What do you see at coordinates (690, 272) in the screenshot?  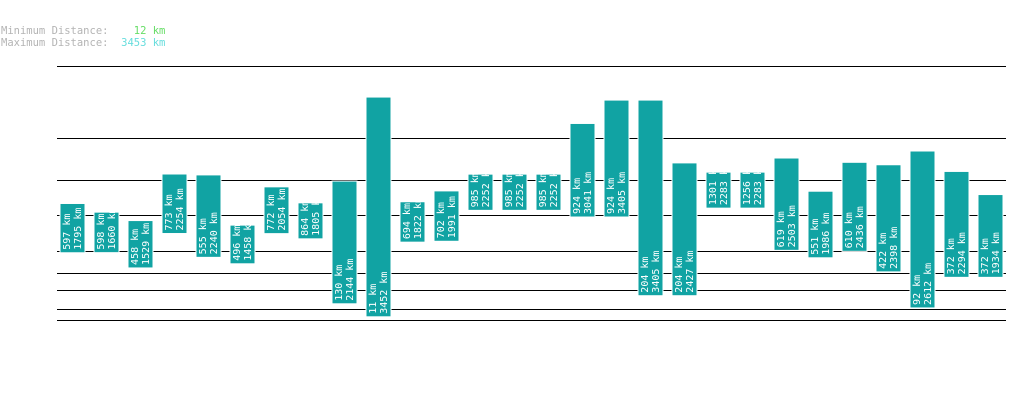 I see `bar-max-label-19: 2427 km` at bounding box center [690, 272].